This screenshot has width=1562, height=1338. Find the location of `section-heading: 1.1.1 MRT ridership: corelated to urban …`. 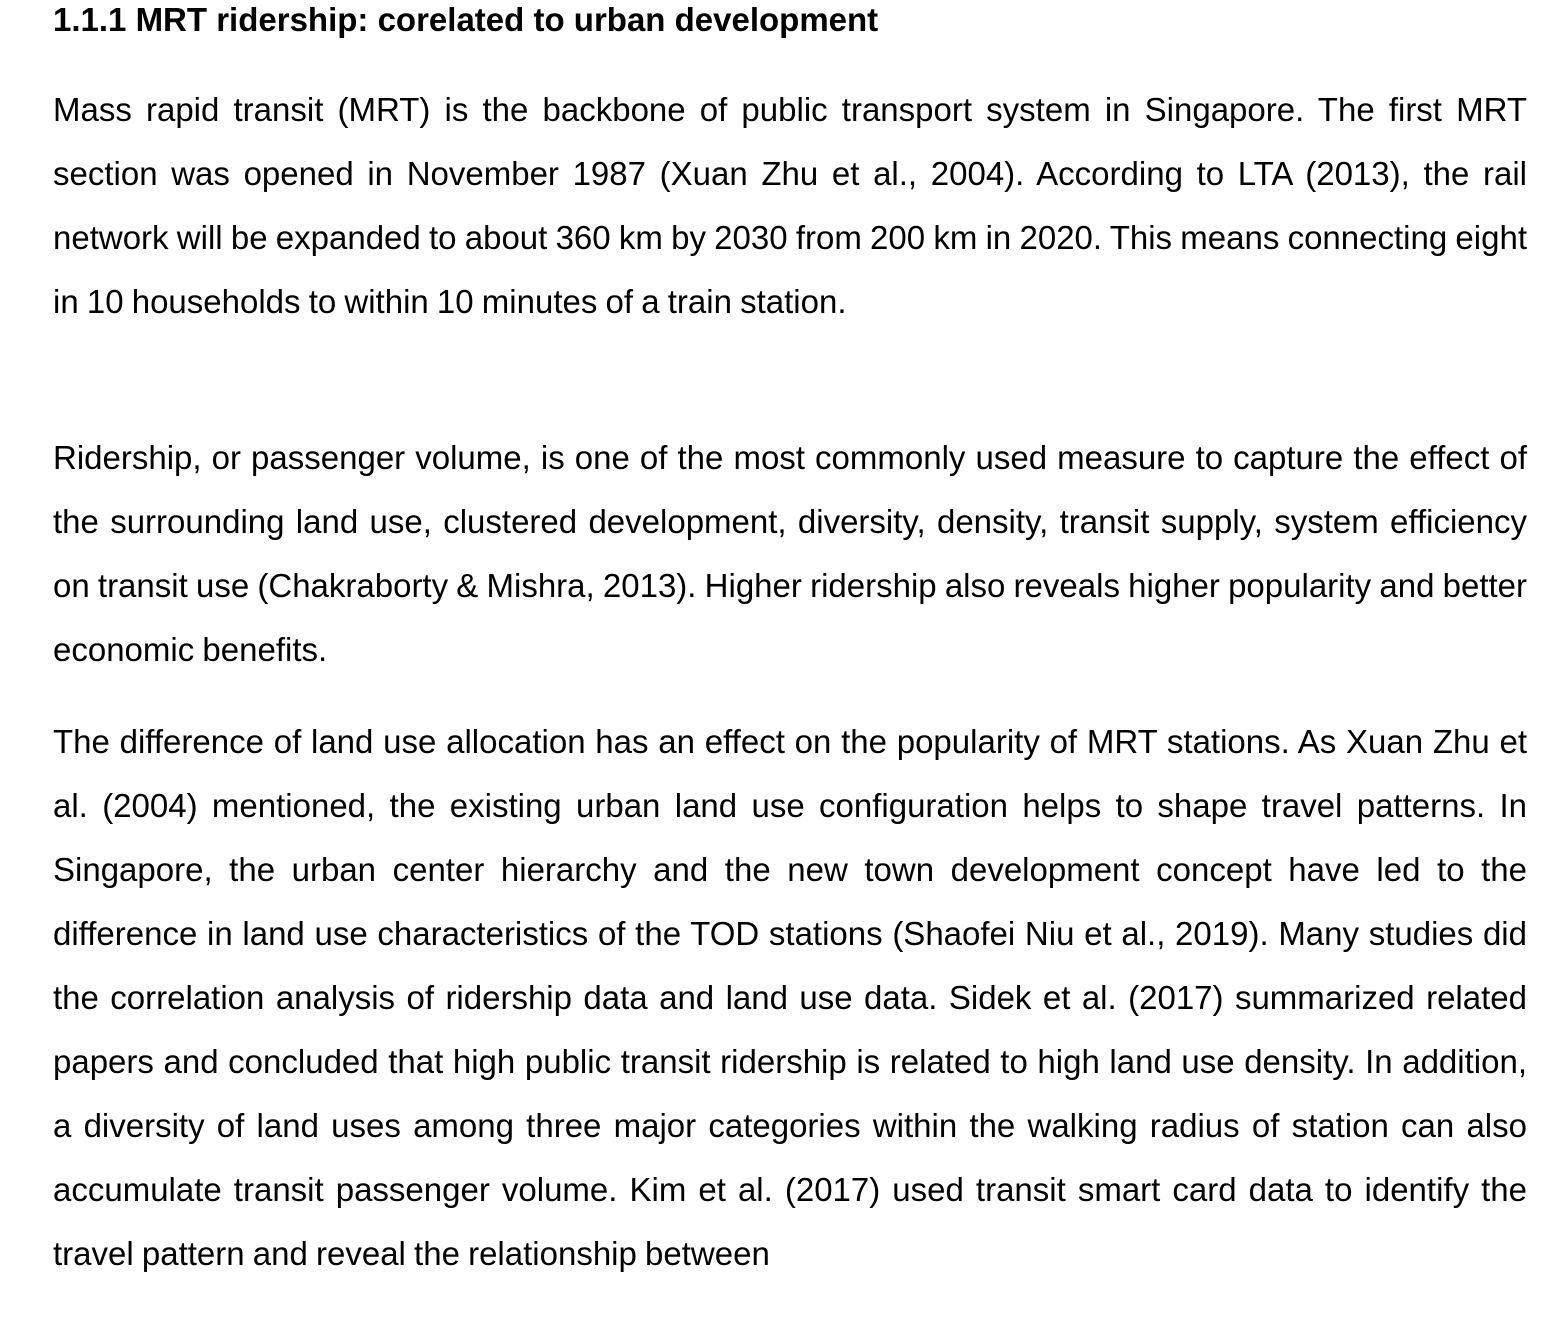

section-heading: 1.1.1 MRT ridership: corelated to urban … is located at coordinates (466, 19).